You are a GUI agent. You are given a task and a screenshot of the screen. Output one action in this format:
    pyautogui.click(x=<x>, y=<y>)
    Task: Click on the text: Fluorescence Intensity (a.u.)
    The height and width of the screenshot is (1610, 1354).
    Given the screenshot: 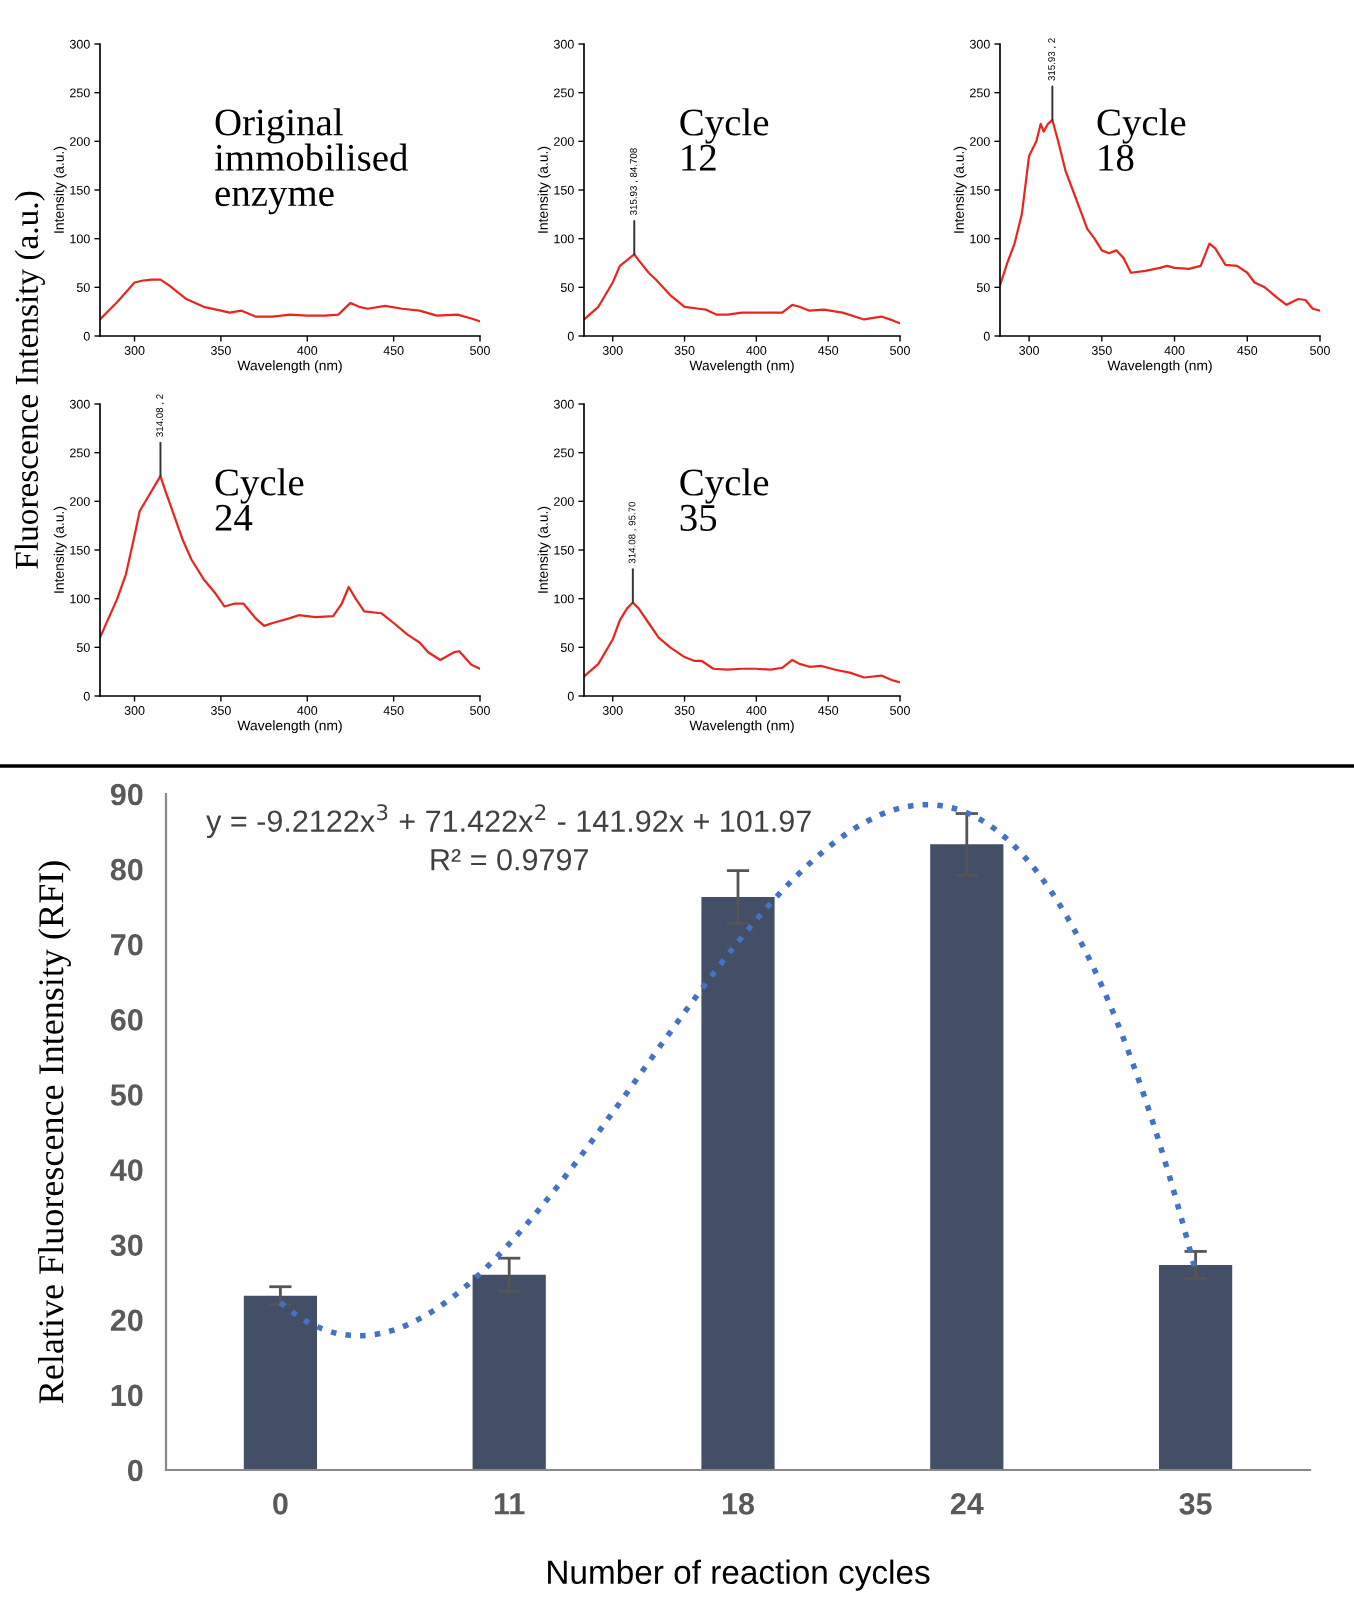 What is the action you would take?
    pyautogui.click(x=29, y=380)
    